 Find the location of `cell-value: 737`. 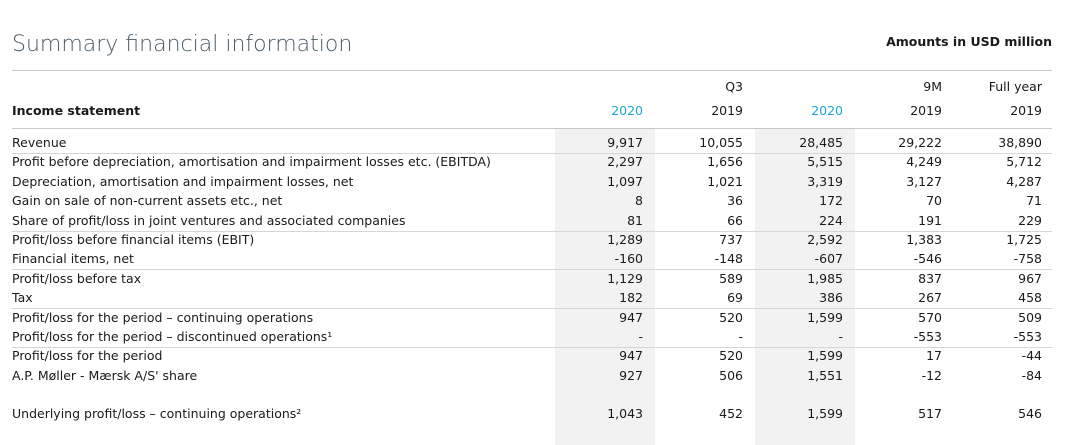

cell-value: 737 is located at coordinates (731, 239).